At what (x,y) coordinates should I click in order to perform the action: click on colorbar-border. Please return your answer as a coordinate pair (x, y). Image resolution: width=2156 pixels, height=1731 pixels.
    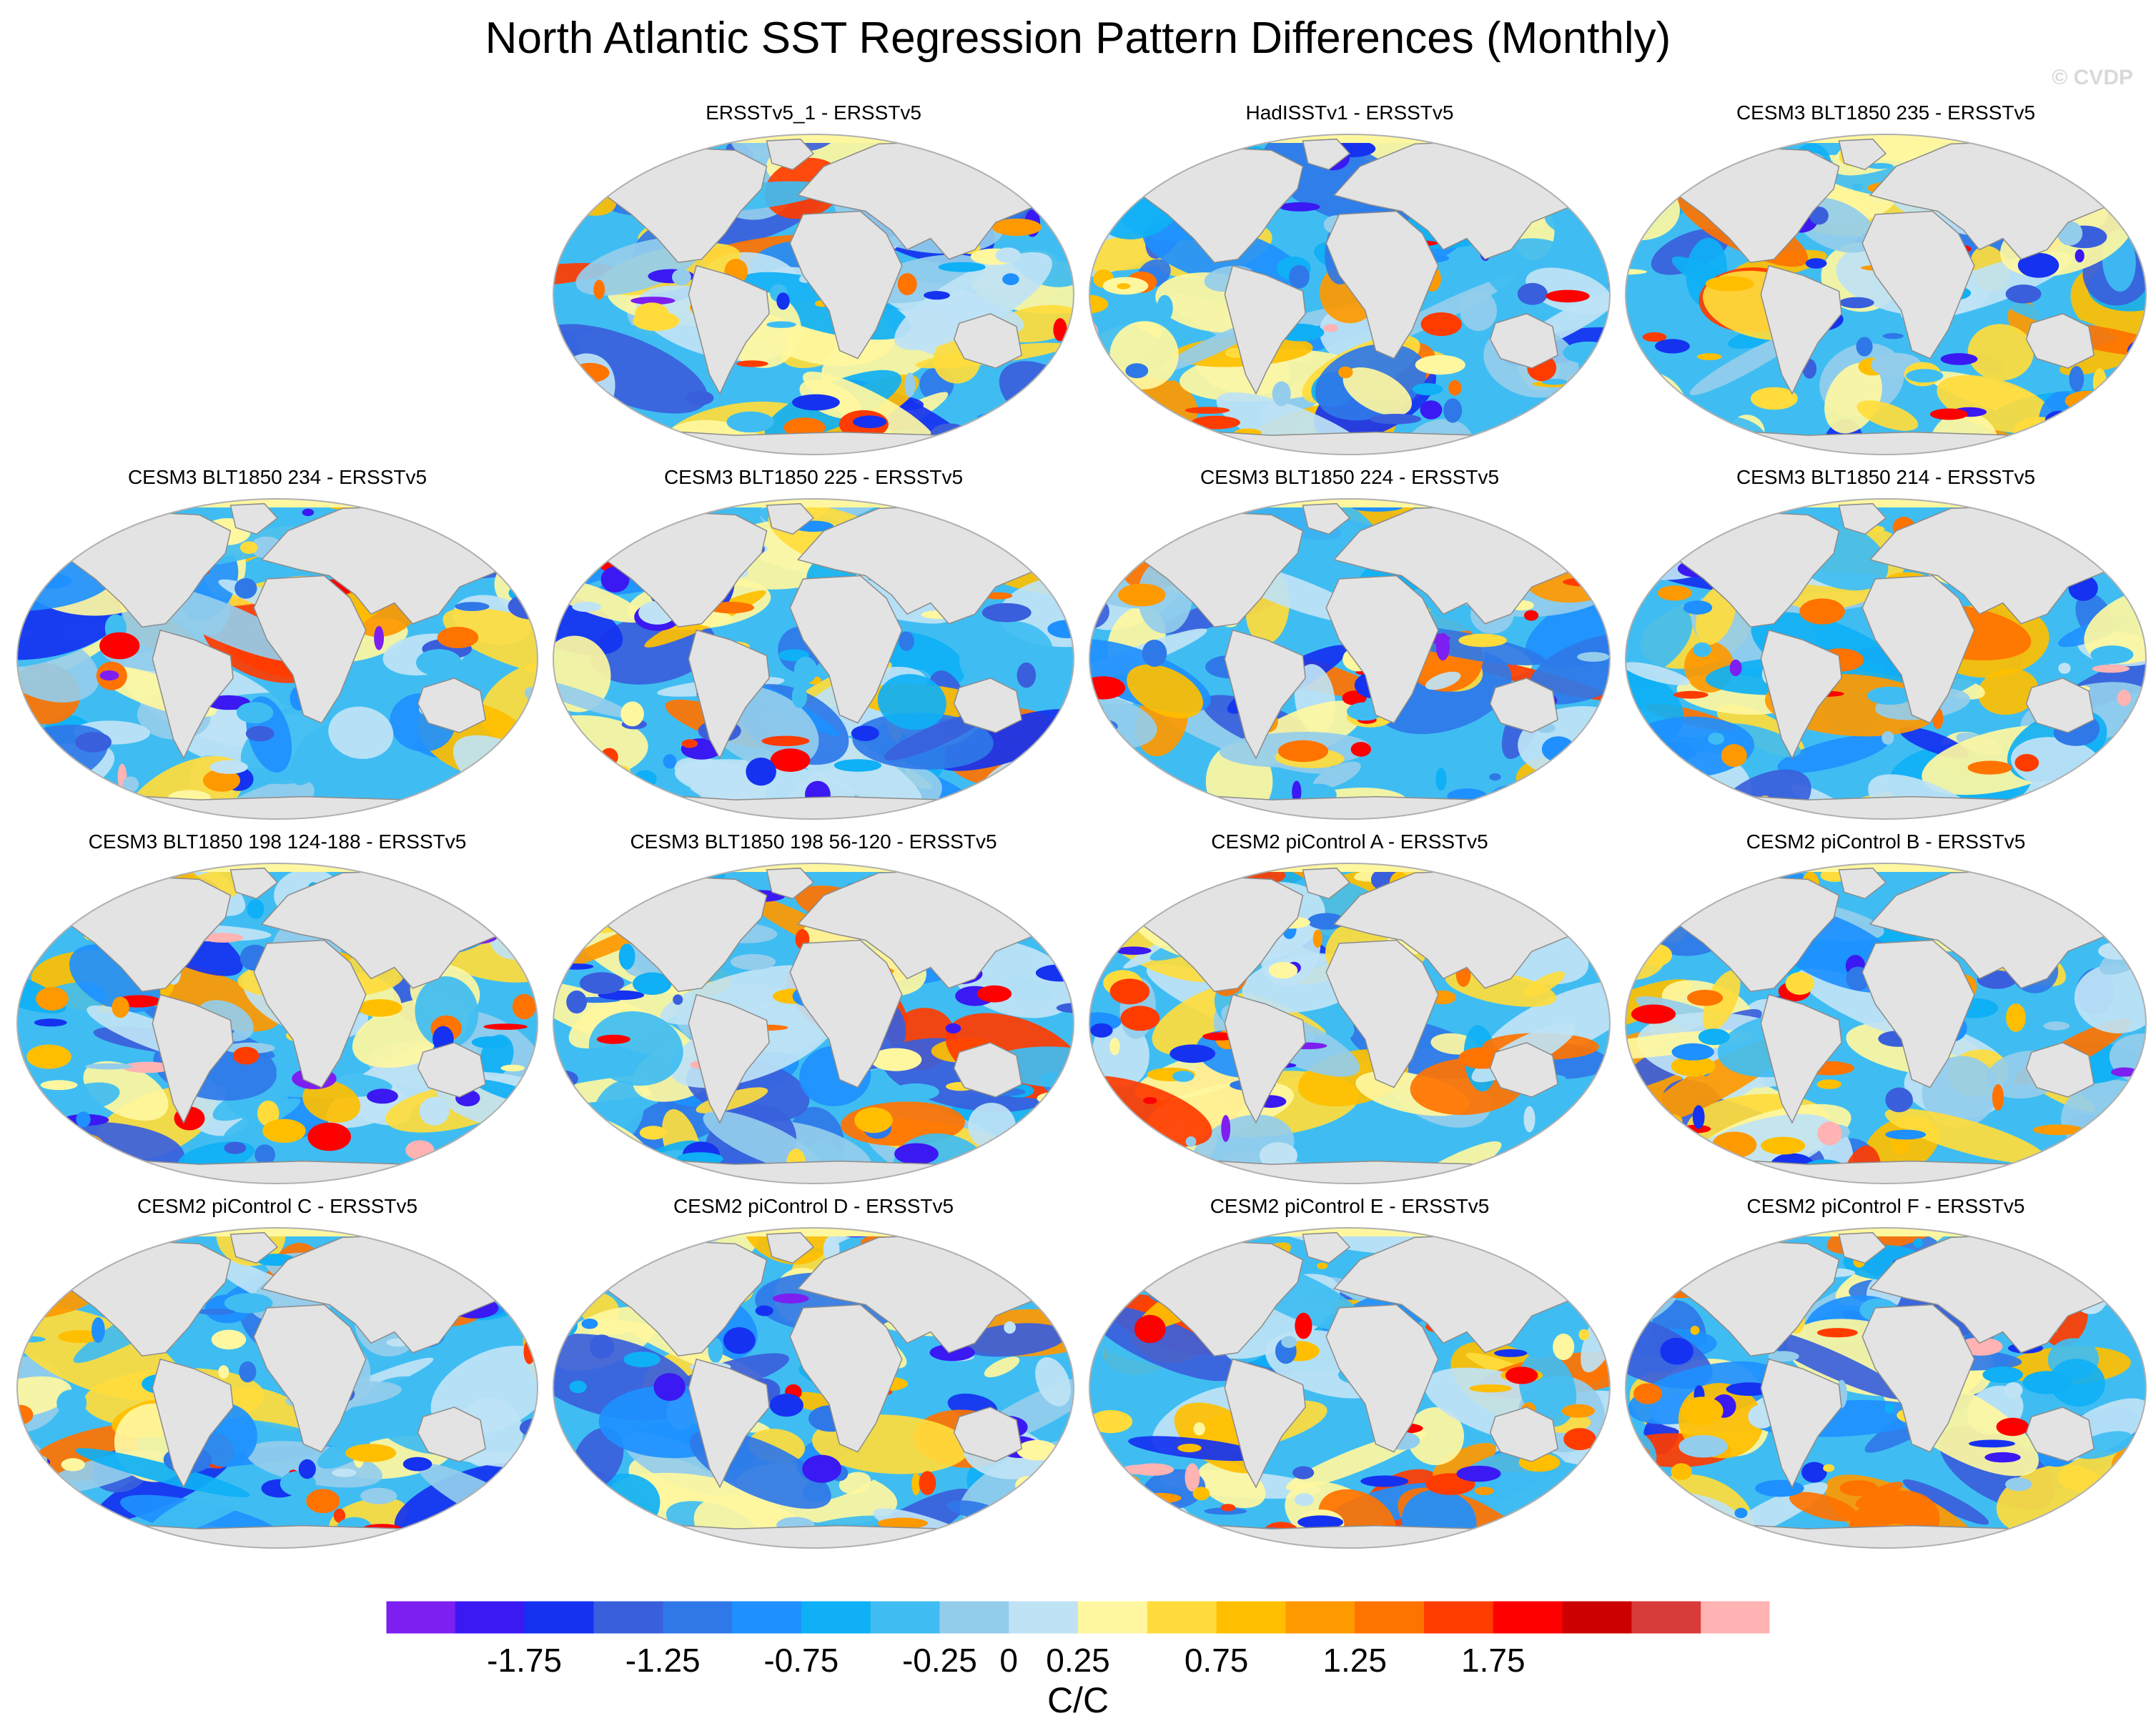
    Looking at the image, I should click on (1078, 1617).